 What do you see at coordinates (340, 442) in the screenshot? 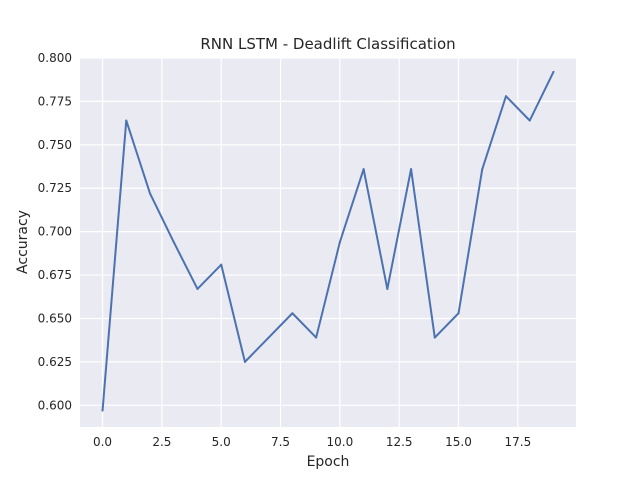
I see `x-tick-label: 10.0` at bounding box center [340, 442].